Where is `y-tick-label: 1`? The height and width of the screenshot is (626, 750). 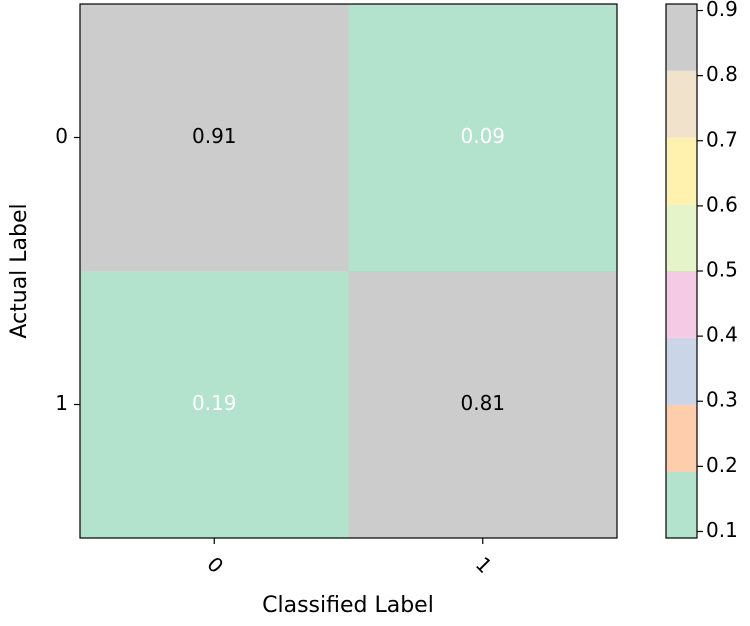
y-tick-label: 1 is located at coordinates (61, 403).